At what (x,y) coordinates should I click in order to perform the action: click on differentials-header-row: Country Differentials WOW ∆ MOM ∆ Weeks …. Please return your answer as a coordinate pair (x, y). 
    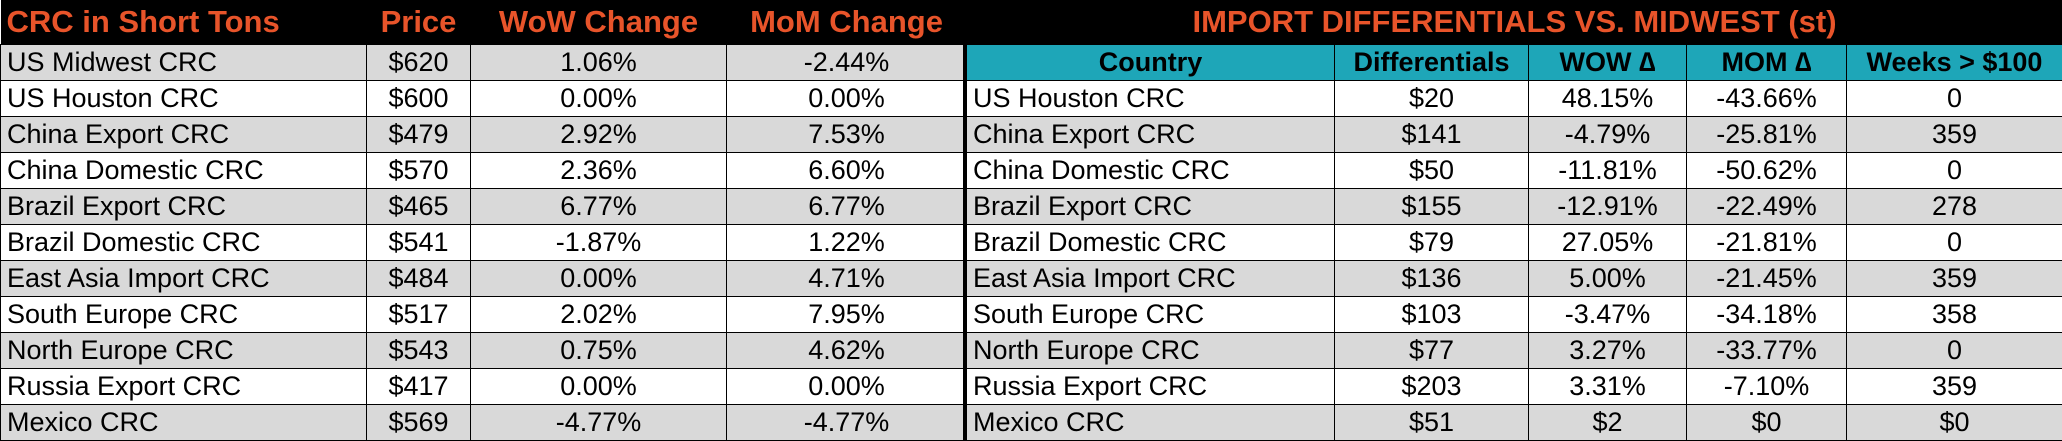
    Looking at the image, I should click on (1514, 63).